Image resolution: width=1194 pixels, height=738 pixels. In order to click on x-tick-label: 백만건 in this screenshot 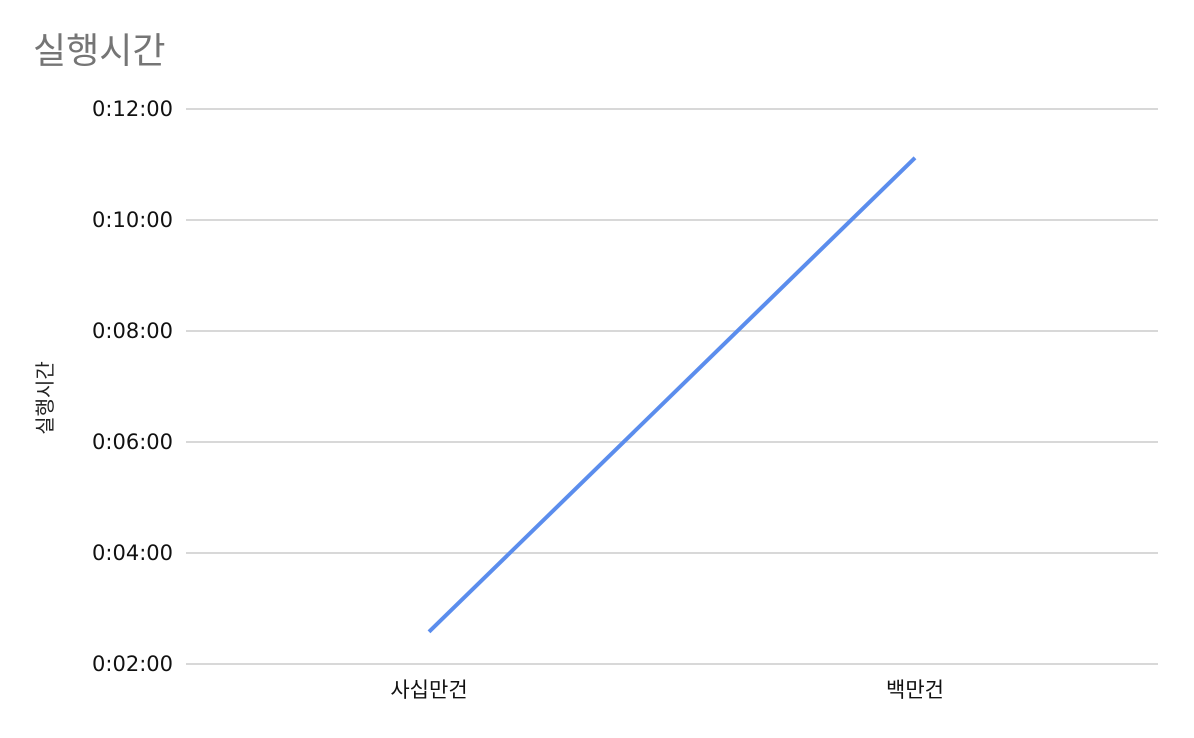, I will do `click(915, 690)`.